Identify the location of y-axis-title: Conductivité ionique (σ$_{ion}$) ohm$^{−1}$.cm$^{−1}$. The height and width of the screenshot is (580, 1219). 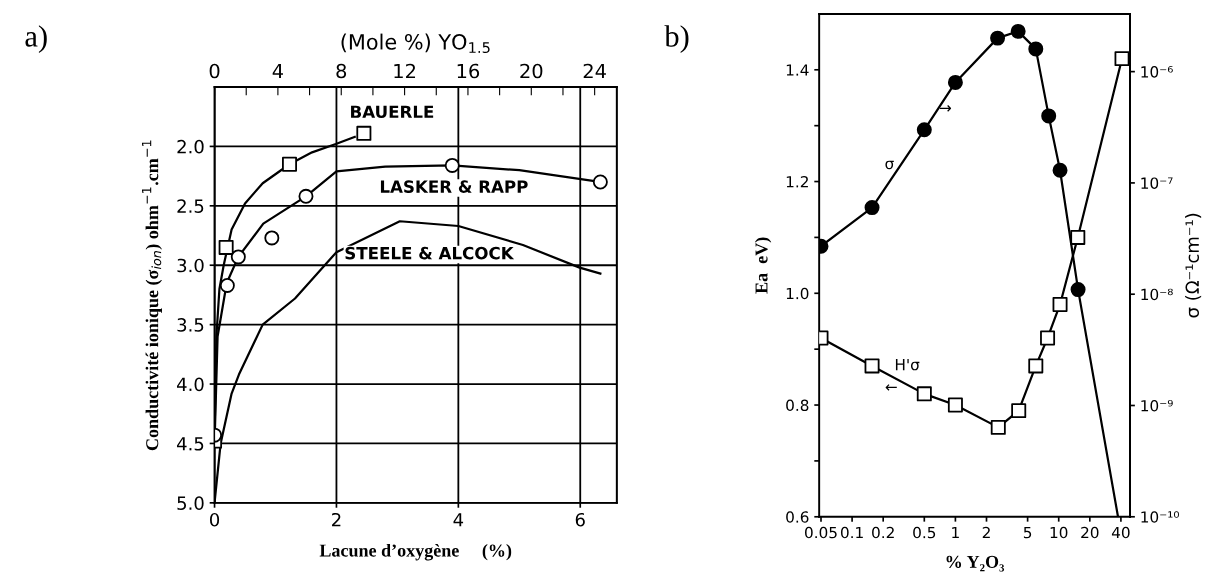
(152, 295).